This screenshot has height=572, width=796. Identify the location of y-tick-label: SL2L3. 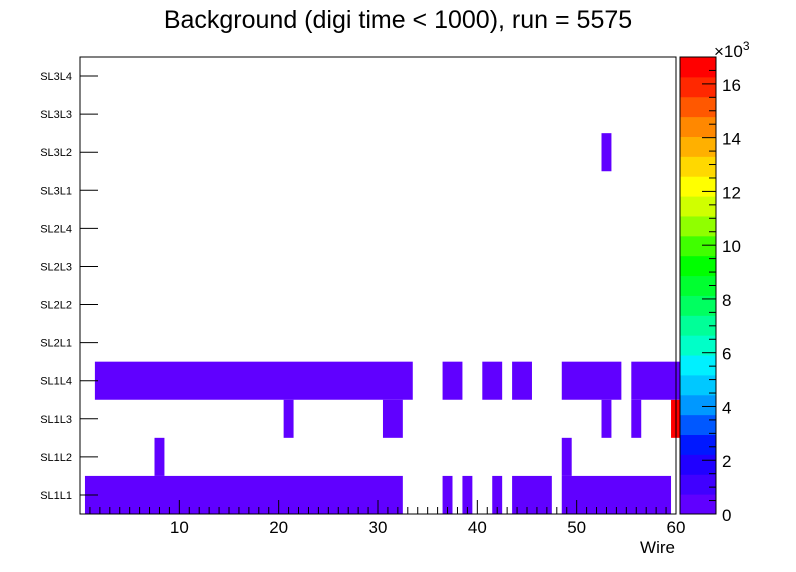
(56, 267).